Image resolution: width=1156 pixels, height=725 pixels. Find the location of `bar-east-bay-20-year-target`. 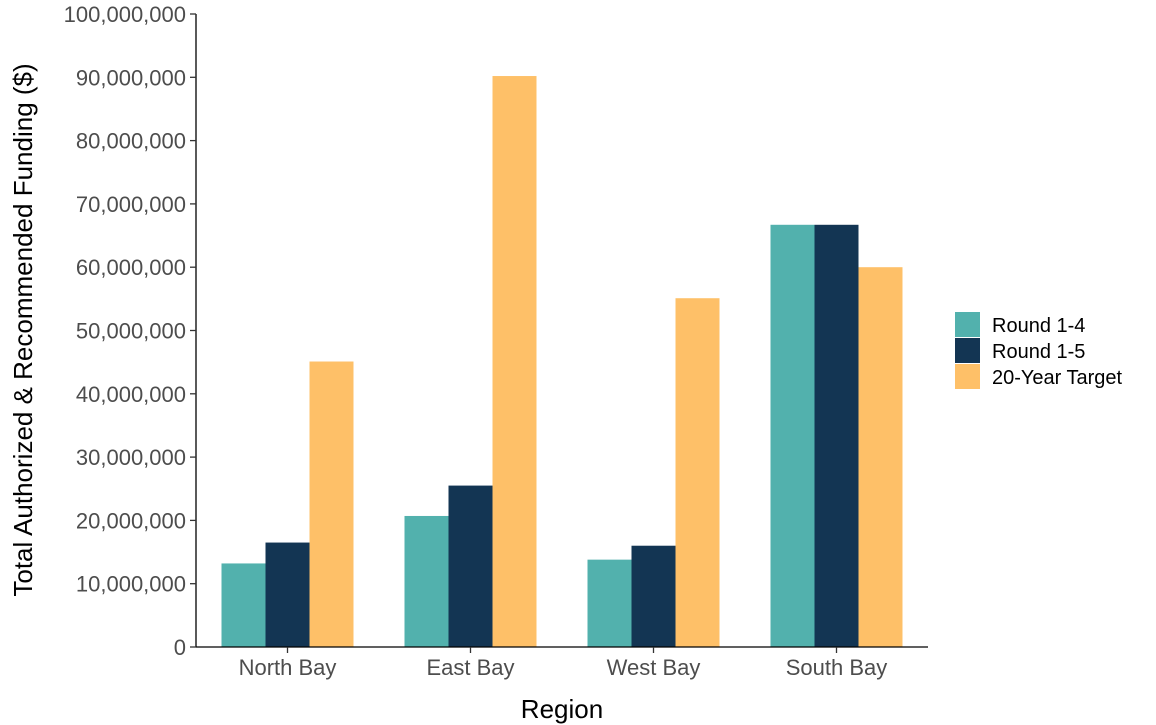

bar-east-bay-20-year-target is located at coordinates (514, 361).